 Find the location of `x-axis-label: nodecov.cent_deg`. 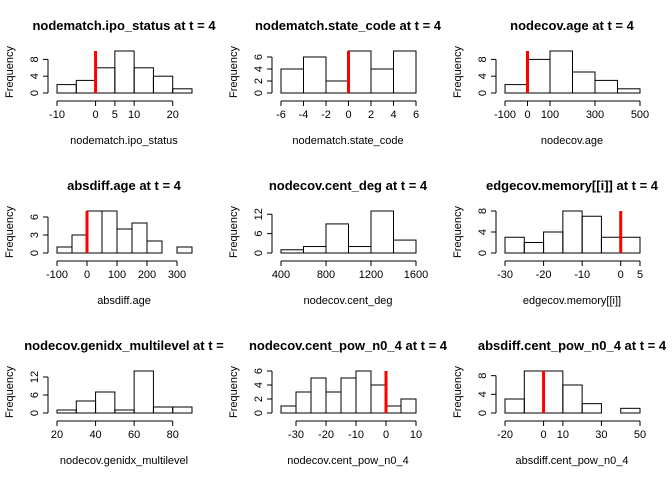

x-axis-label: nodecov.cent_deg is located at coordinates (347, 301).